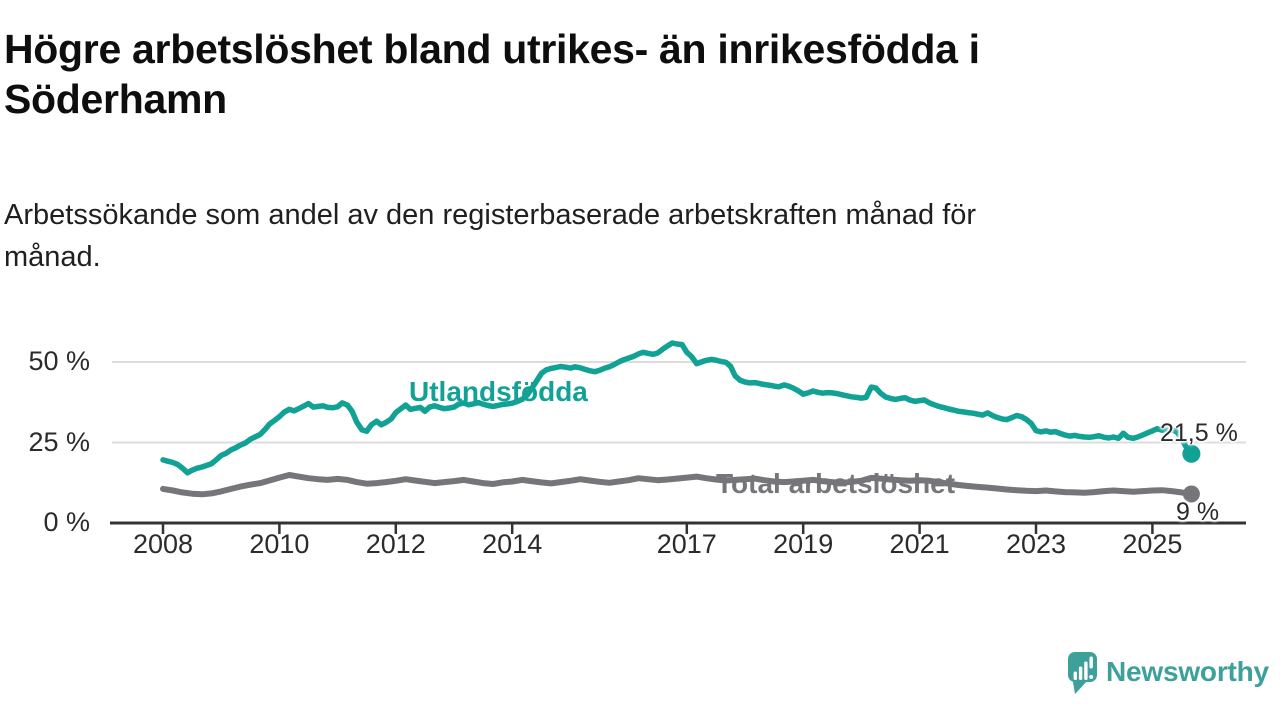 The width and height of the screenshot is (1280, 720). I want to click on x-axis-ticks, so click(657, 528).